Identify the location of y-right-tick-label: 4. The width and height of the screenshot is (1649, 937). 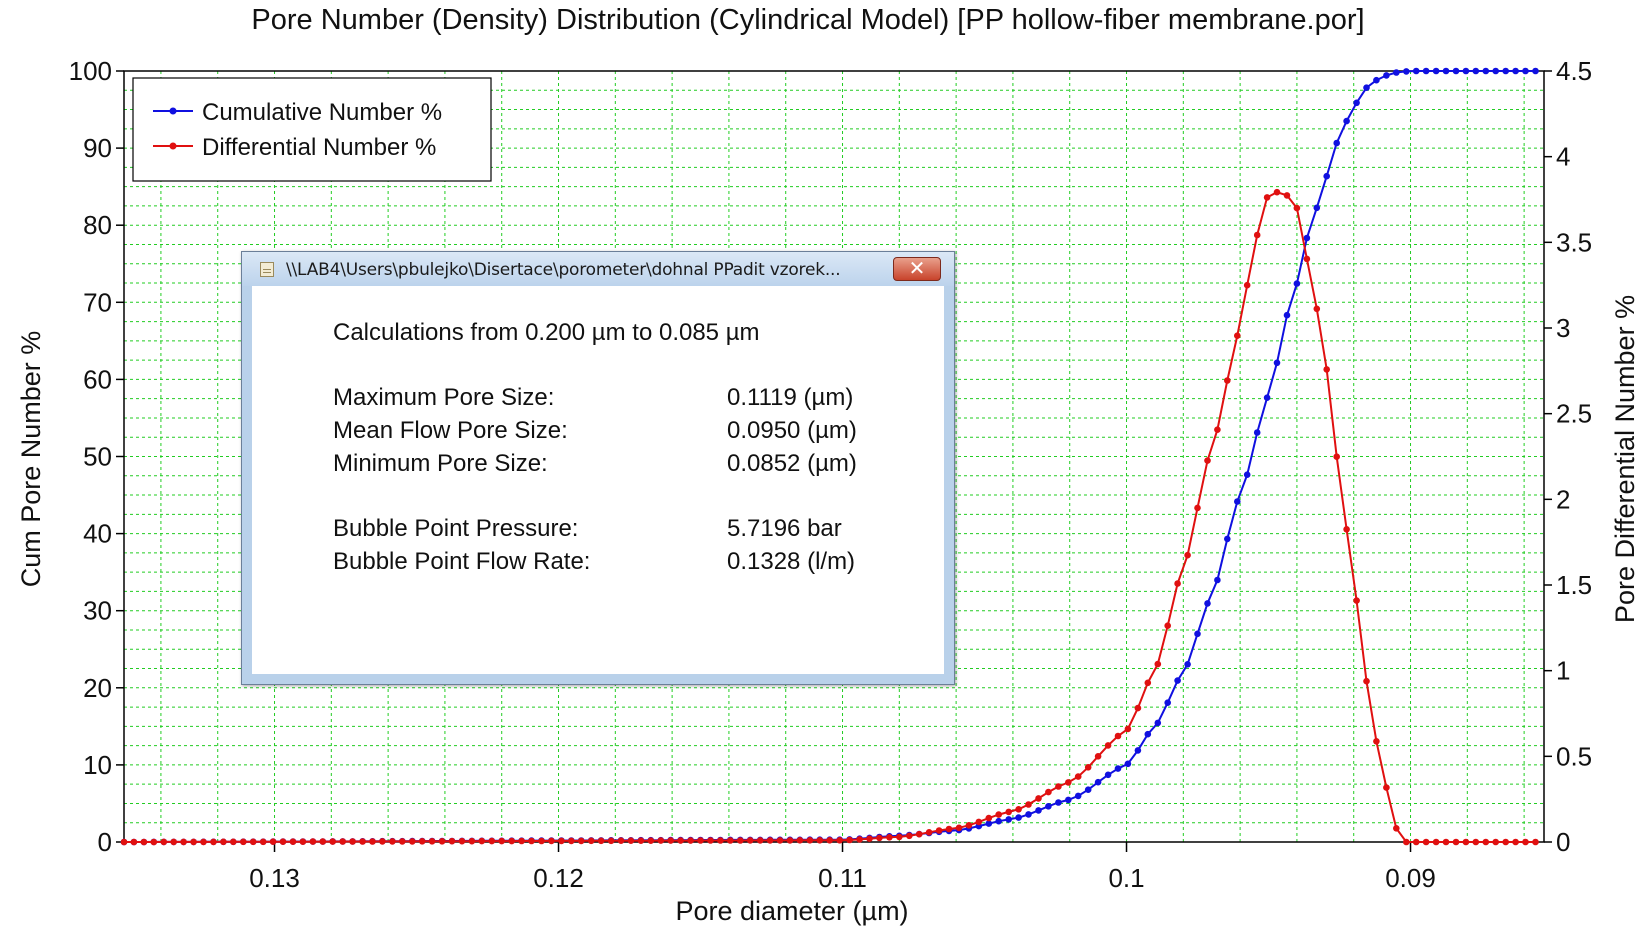
(1563, 157).